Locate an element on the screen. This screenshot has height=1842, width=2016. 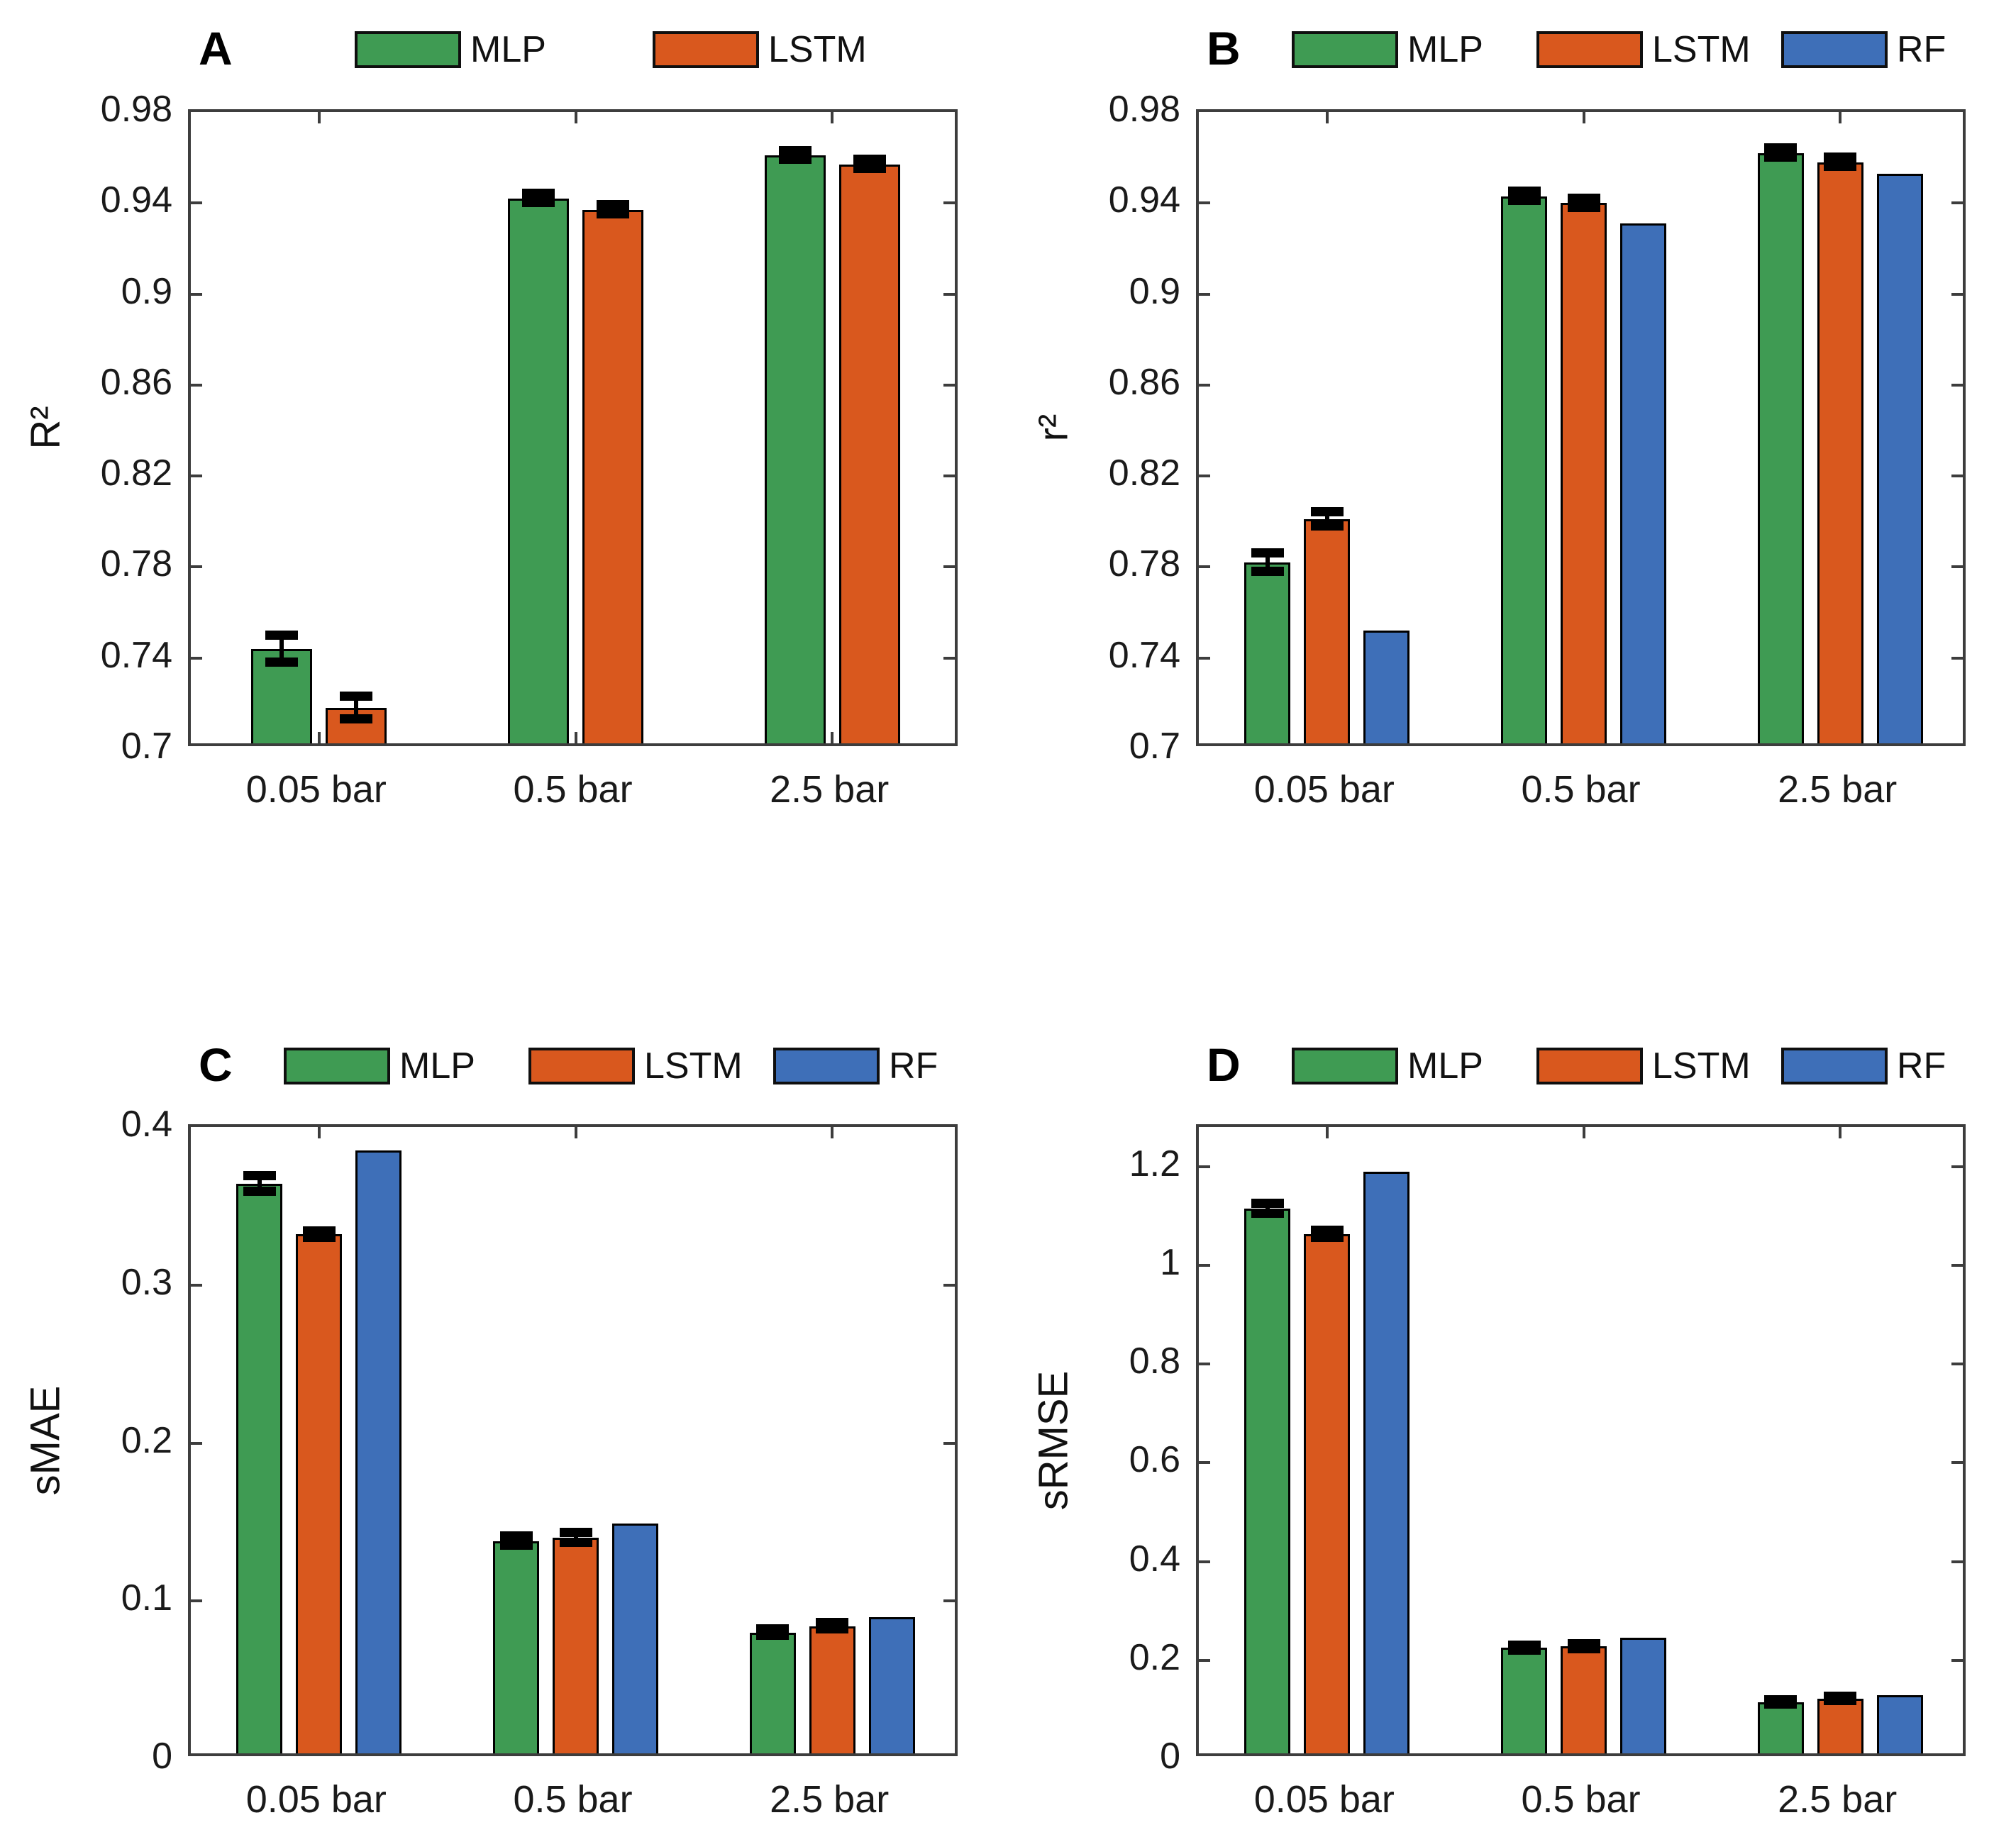
legend-label-lstm: LSTM is located at coordinates (1702, 49).